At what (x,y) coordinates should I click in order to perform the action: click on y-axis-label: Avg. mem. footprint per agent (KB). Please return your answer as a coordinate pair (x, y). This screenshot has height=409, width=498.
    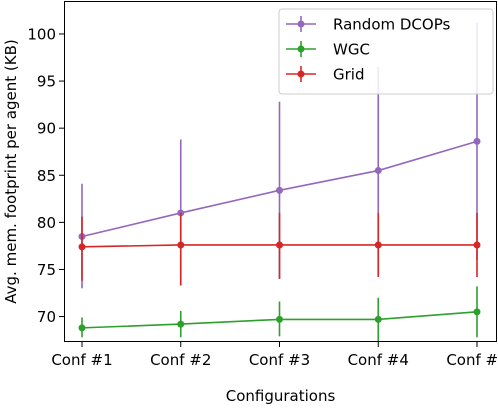
    Looking at the image, I should click on (11, 171).